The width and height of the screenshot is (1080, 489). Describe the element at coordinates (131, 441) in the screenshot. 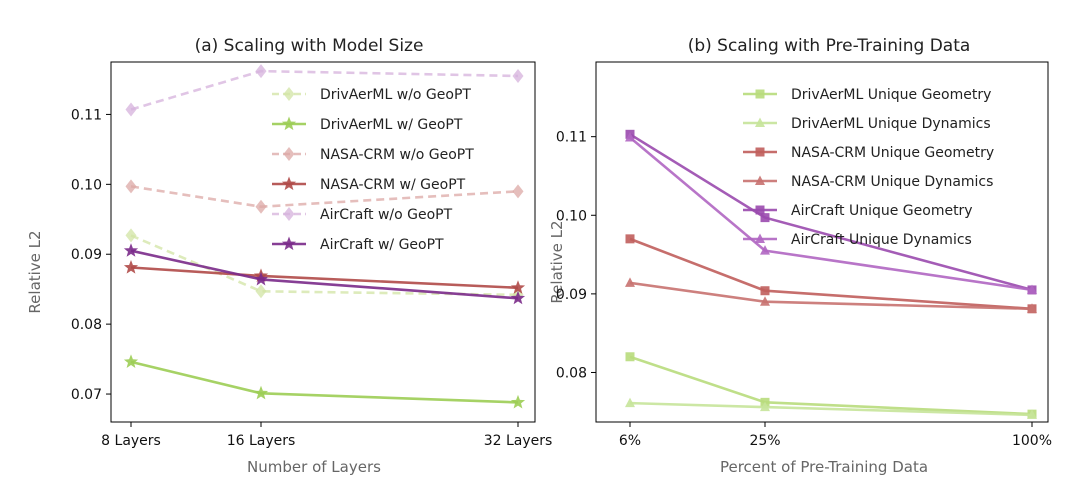

I see `x-tick-label: 8 Layers` at that location.